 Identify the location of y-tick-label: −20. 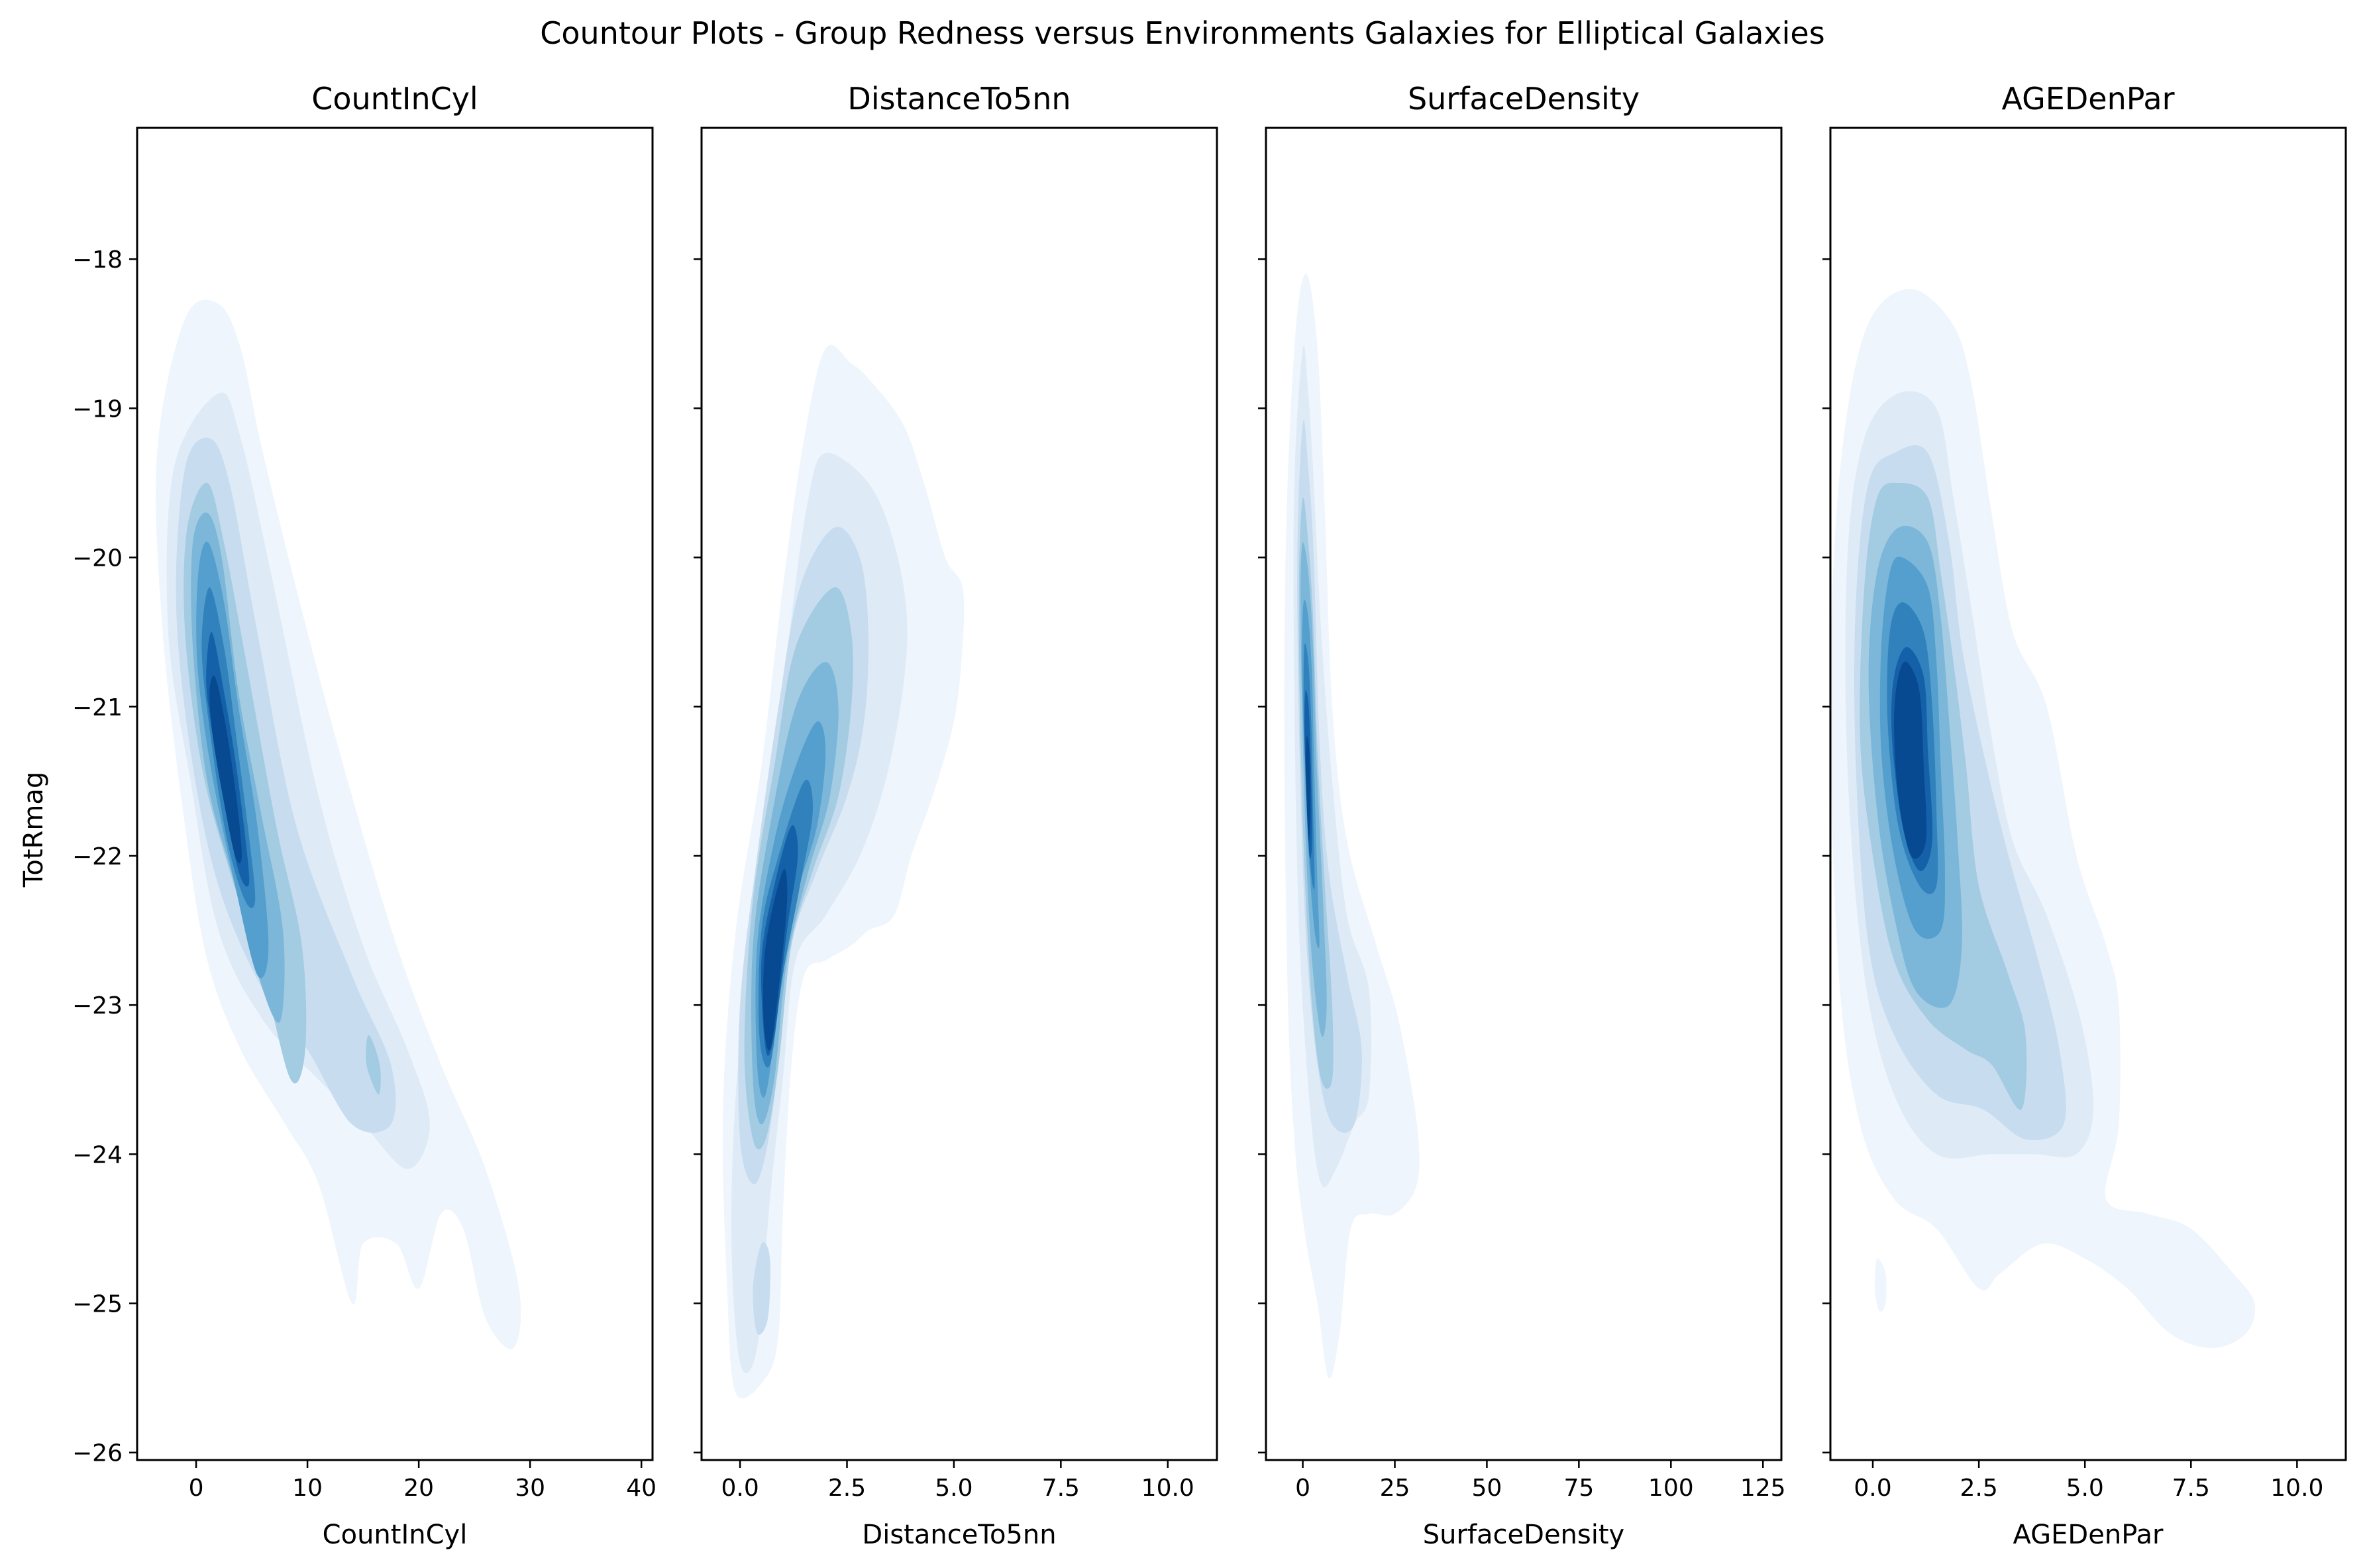
(97, 558).